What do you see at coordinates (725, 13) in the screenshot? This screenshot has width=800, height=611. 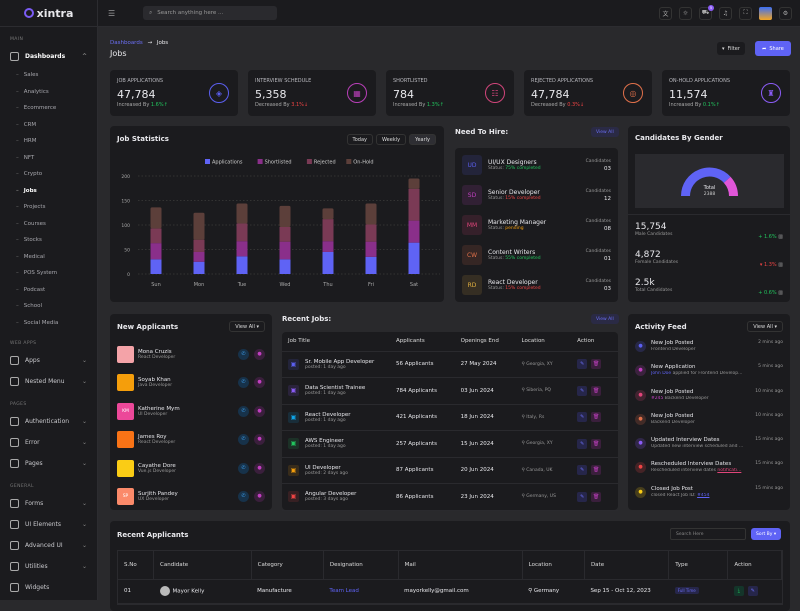 I see `notification-icon: ♫` at bounding box center [725, 13].